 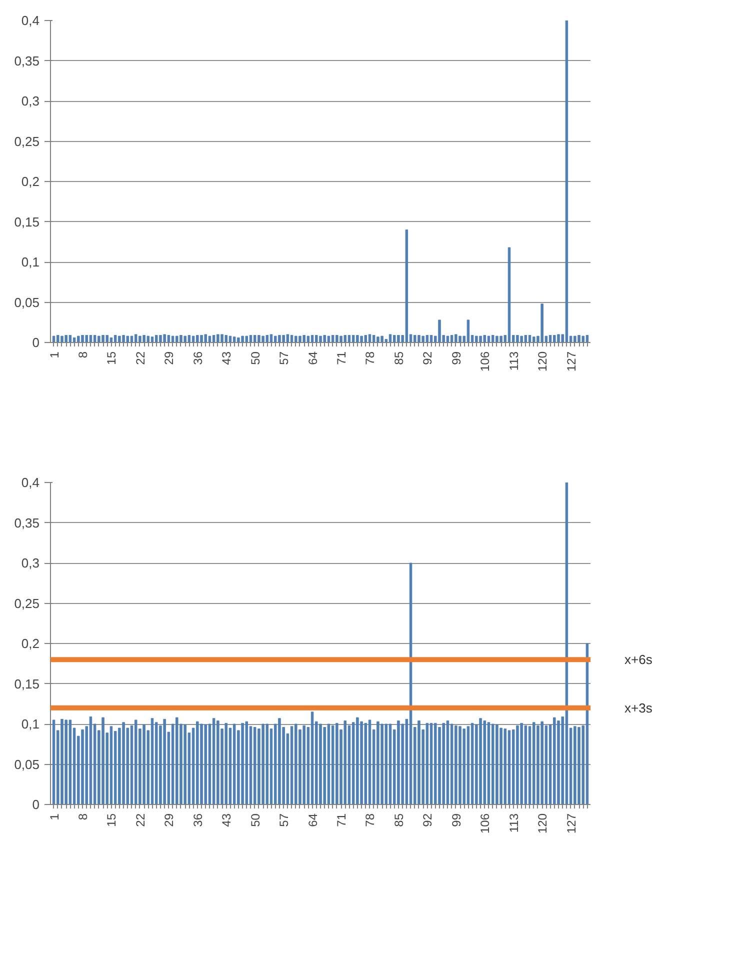 I want to click on x-tick-label: 71, so click(x=341, y=358).